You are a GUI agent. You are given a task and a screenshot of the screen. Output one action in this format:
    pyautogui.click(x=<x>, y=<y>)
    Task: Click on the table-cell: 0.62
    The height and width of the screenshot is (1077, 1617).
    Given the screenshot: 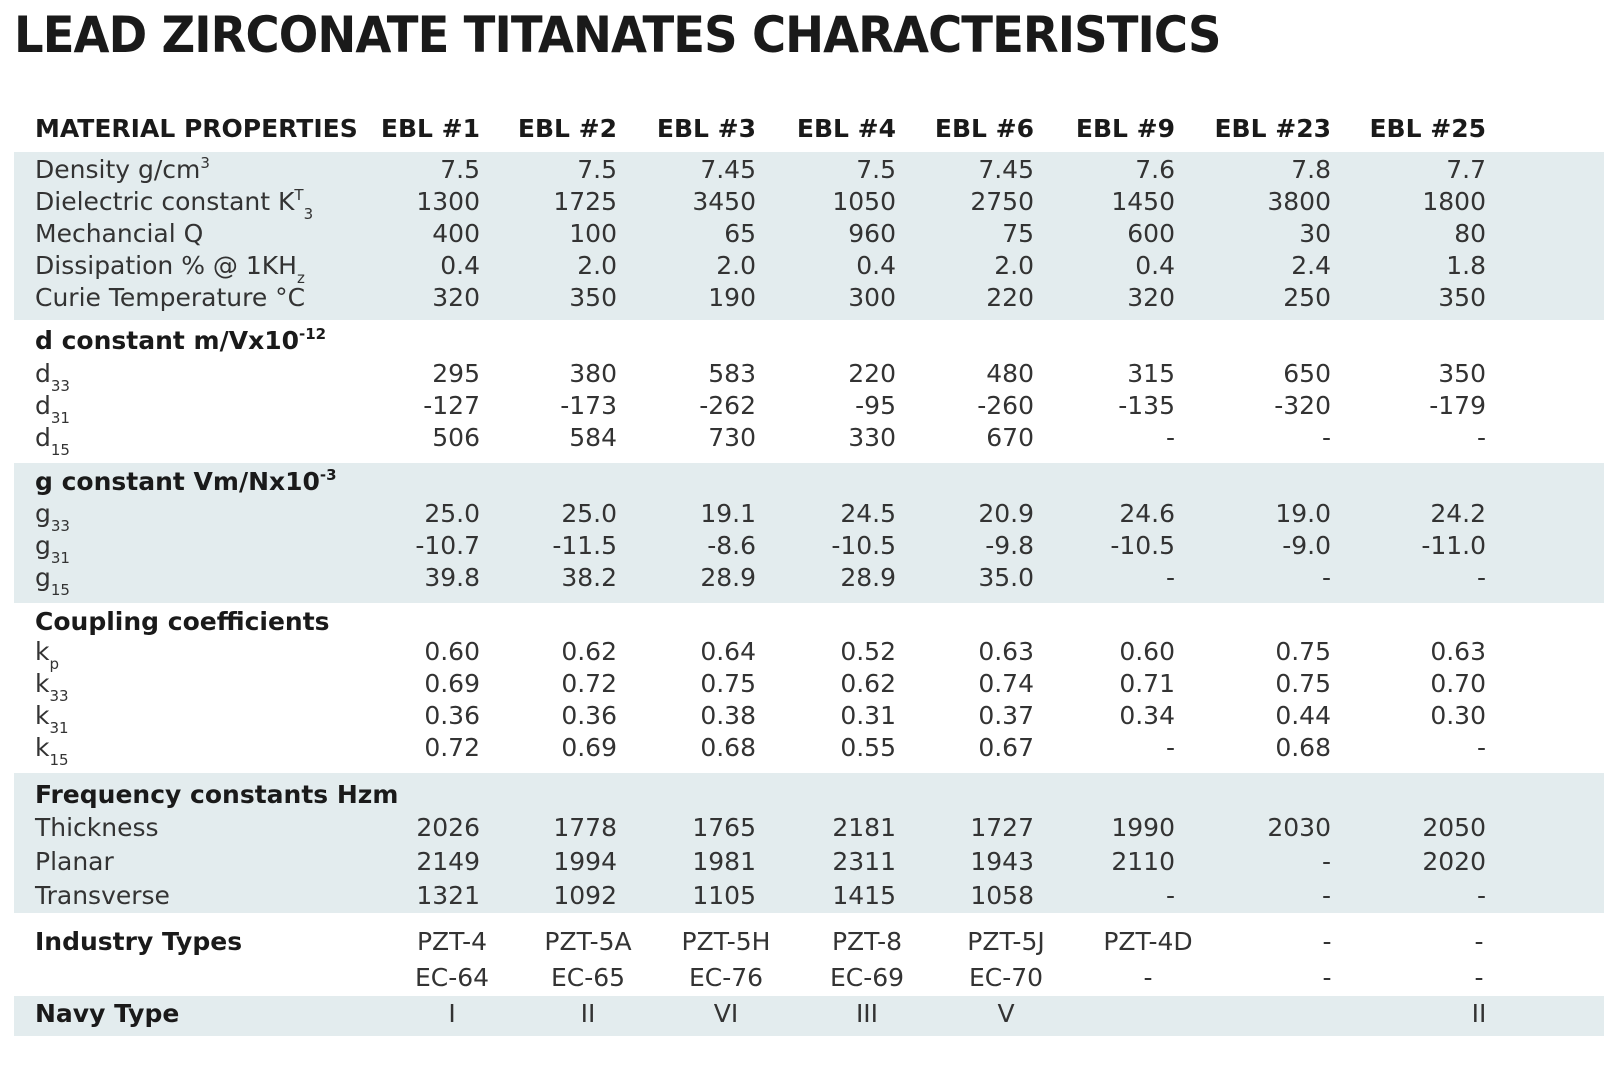 What is the action you would take?
    pyautogui.click(x=589, y=651)
    